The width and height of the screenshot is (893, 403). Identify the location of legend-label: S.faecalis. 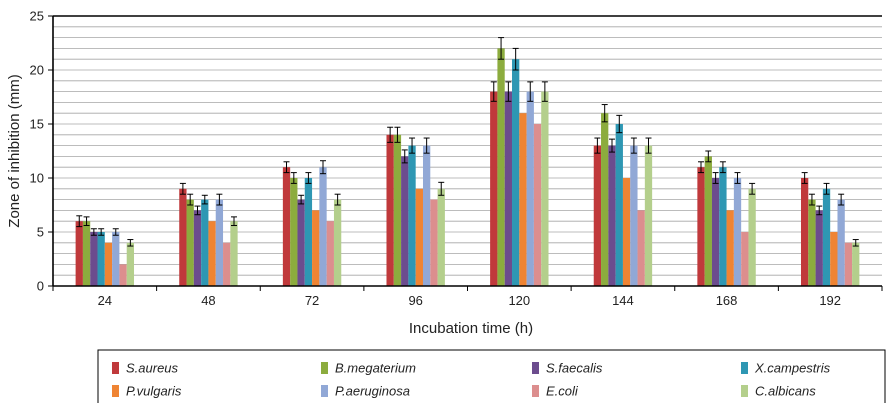
(574, 368).